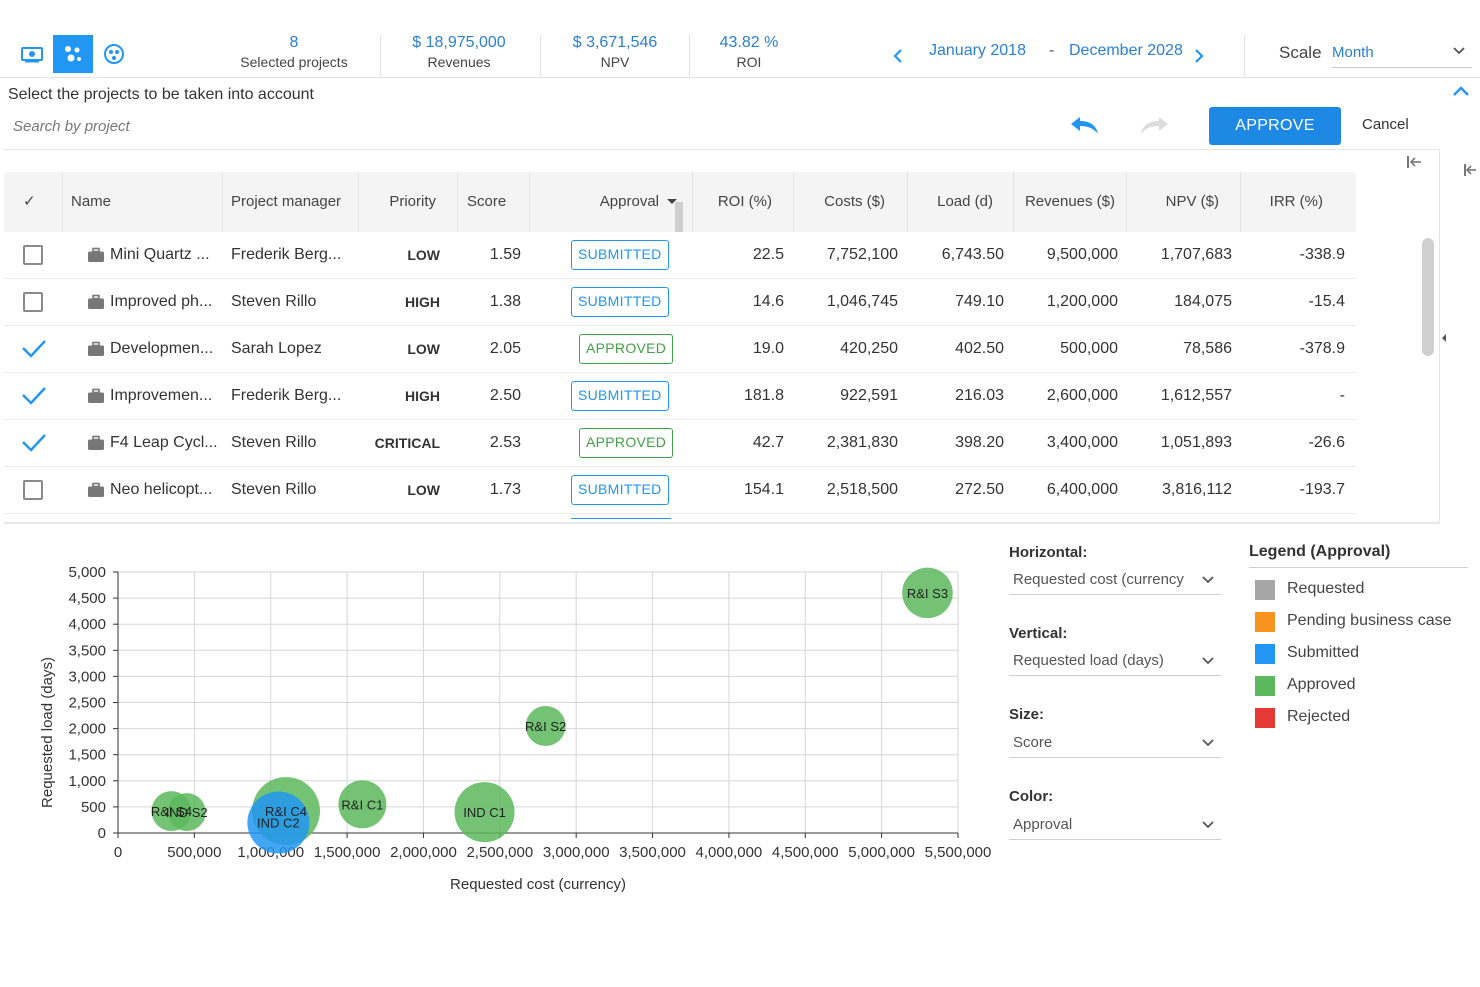 The width and height of the screenshot is (1480, 987). I want to click on column-header-score: Score, so click(487, 201).